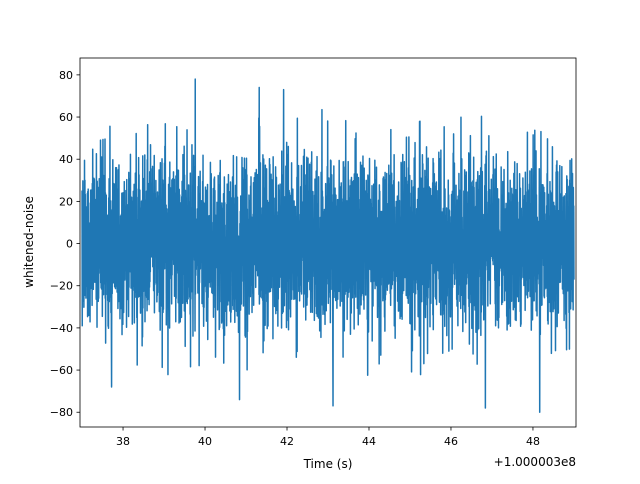 The image size is (640, 484). What do you see at coordinates (369, 441) in the screenshot?
I see `x-tick-label: 44` at bounding box center [369, 441].